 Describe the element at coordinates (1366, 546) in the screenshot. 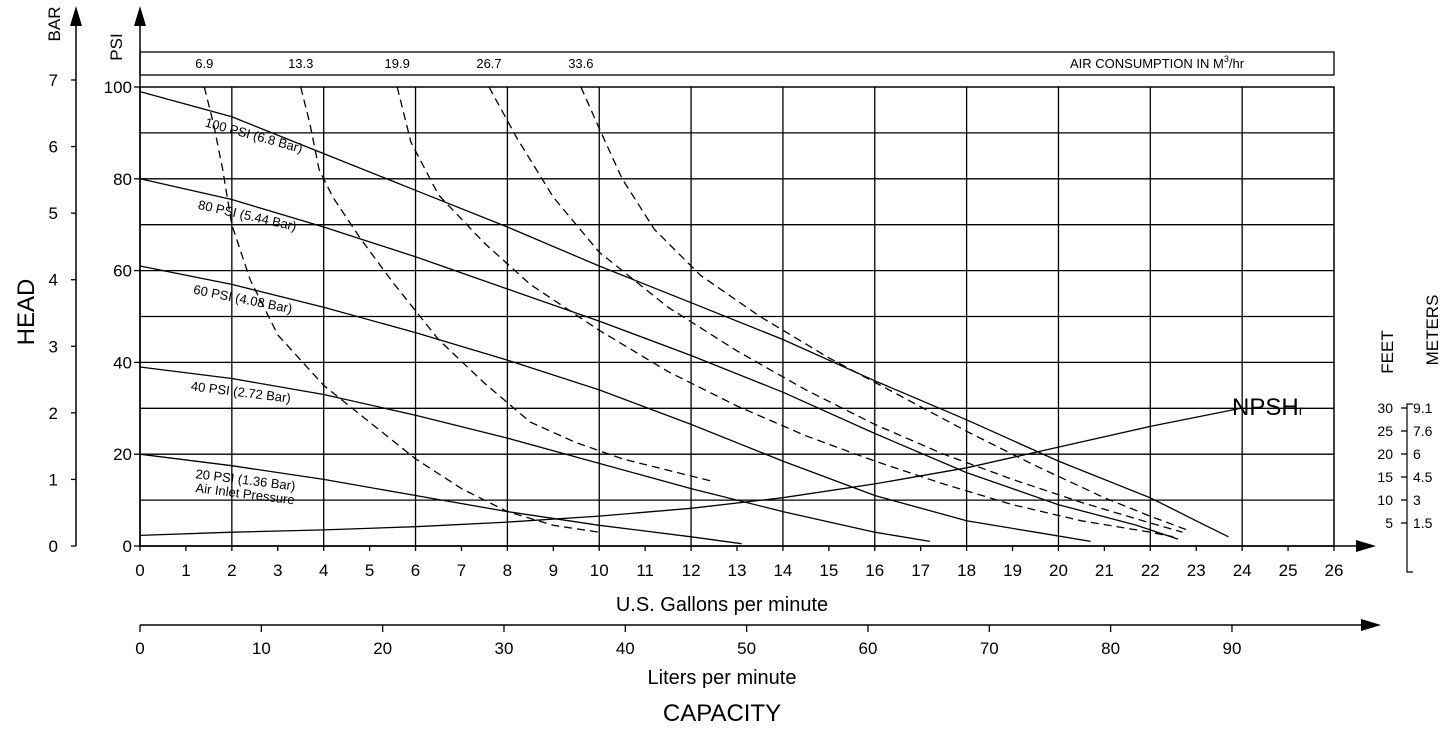

I see `x-axis-arrow` at that location.